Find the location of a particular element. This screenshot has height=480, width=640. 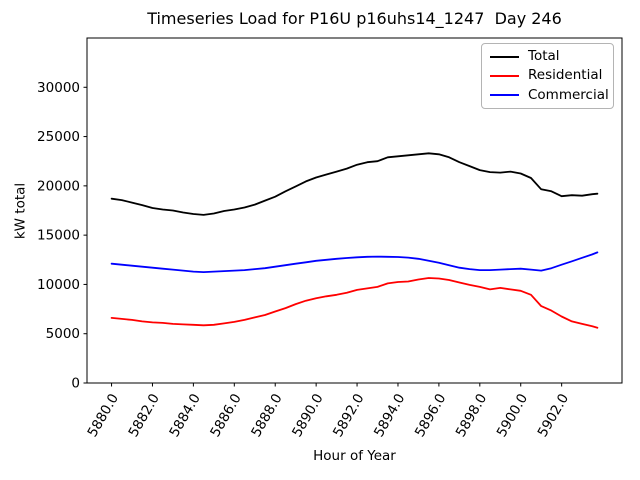

series-line-residential is located at coordinates (354, 303).